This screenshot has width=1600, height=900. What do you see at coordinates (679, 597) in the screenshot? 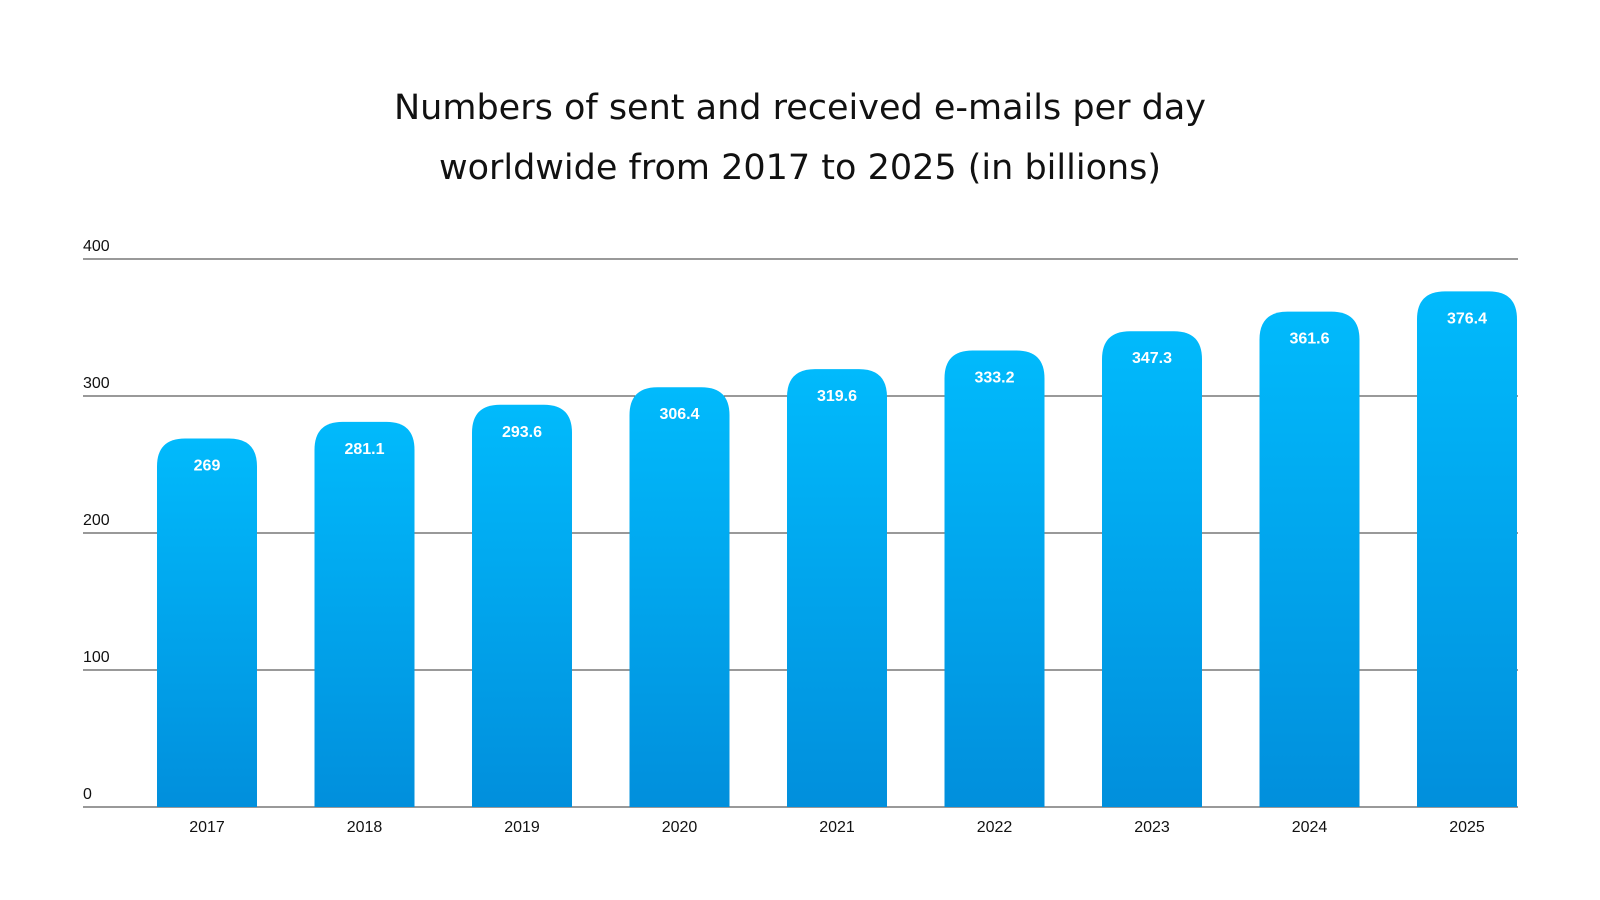
I see `bar-2020` at bounding box center [679, 597].